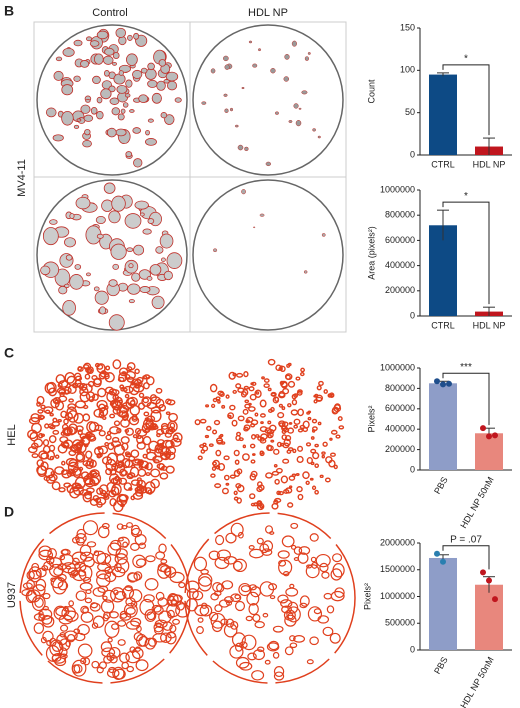 Image resolution: width=520 pixels, height=708 pixels. Describe the element at coordinates (466, 399) in the screenshot. I see `significance-bracket` at that location.